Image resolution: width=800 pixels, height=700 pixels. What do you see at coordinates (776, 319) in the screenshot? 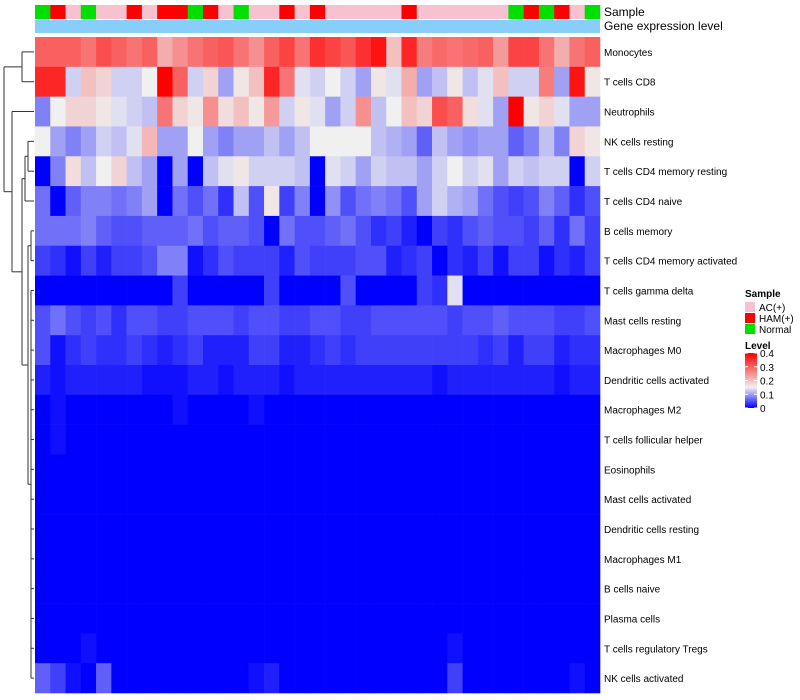
I see `legend-sample-label: HAM(+)` at bounding box center [776, 319].